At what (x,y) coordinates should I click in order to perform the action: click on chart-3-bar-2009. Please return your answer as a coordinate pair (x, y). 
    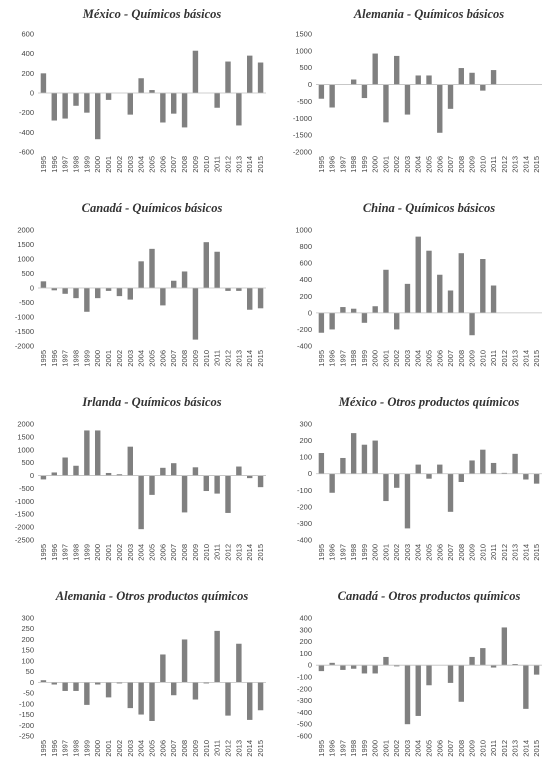
    Looking at the image, I should click on (472, 324).